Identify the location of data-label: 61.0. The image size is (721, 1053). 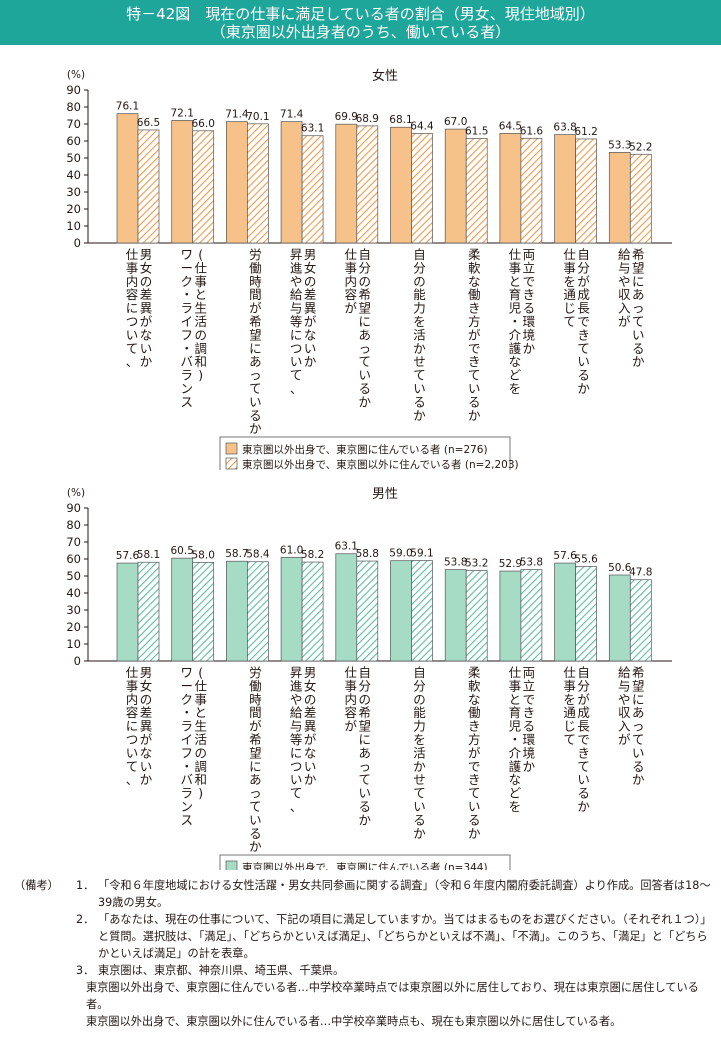
(291, 550).